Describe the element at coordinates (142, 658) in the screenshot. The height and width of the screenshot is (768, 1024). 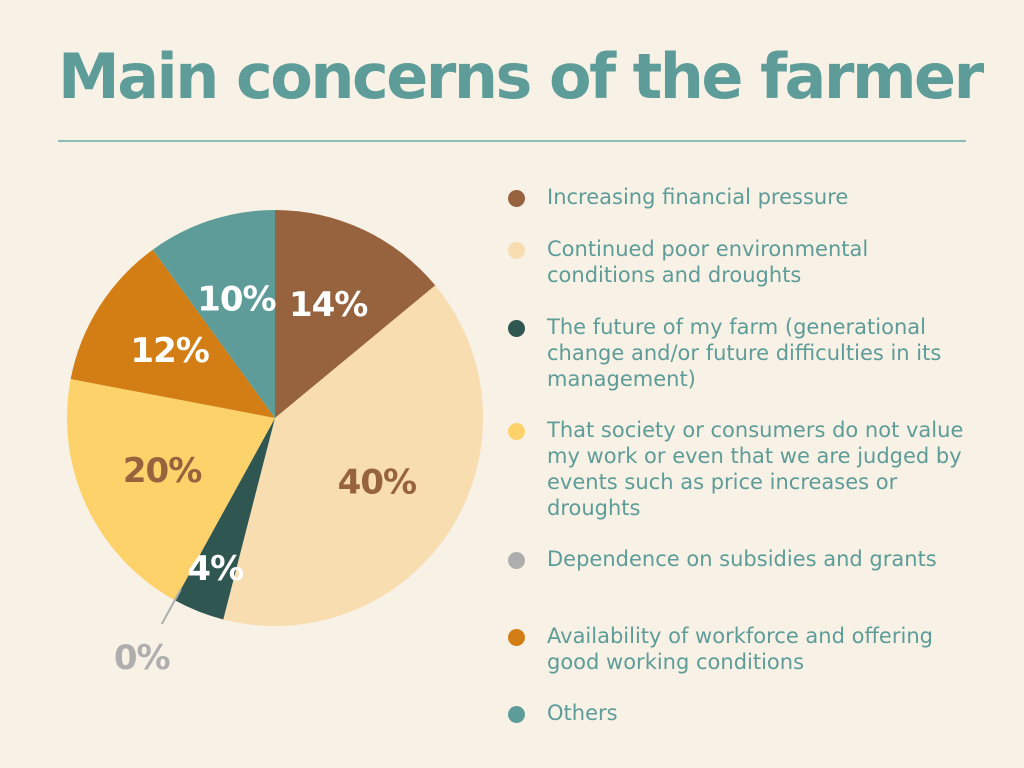
I see `pie-label-that-society-or-consumers-do-not: 0%` at that location.